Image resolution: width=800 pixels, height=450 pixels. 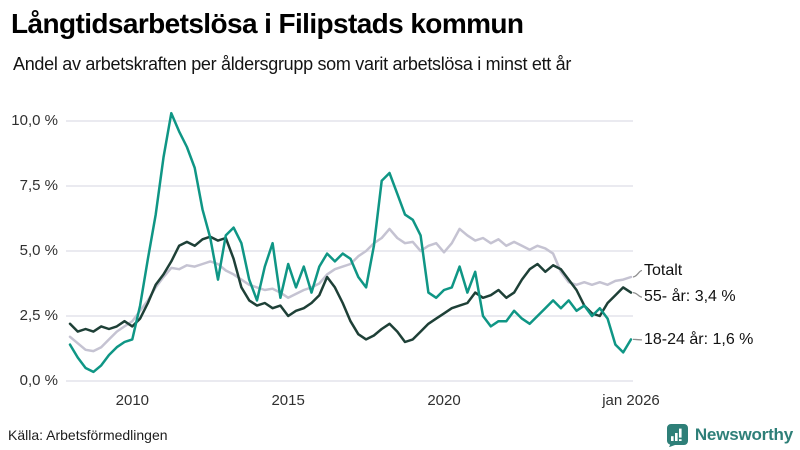 I want to click on newsworthy-logo: Newsworthy, so click(x=729, y=435).